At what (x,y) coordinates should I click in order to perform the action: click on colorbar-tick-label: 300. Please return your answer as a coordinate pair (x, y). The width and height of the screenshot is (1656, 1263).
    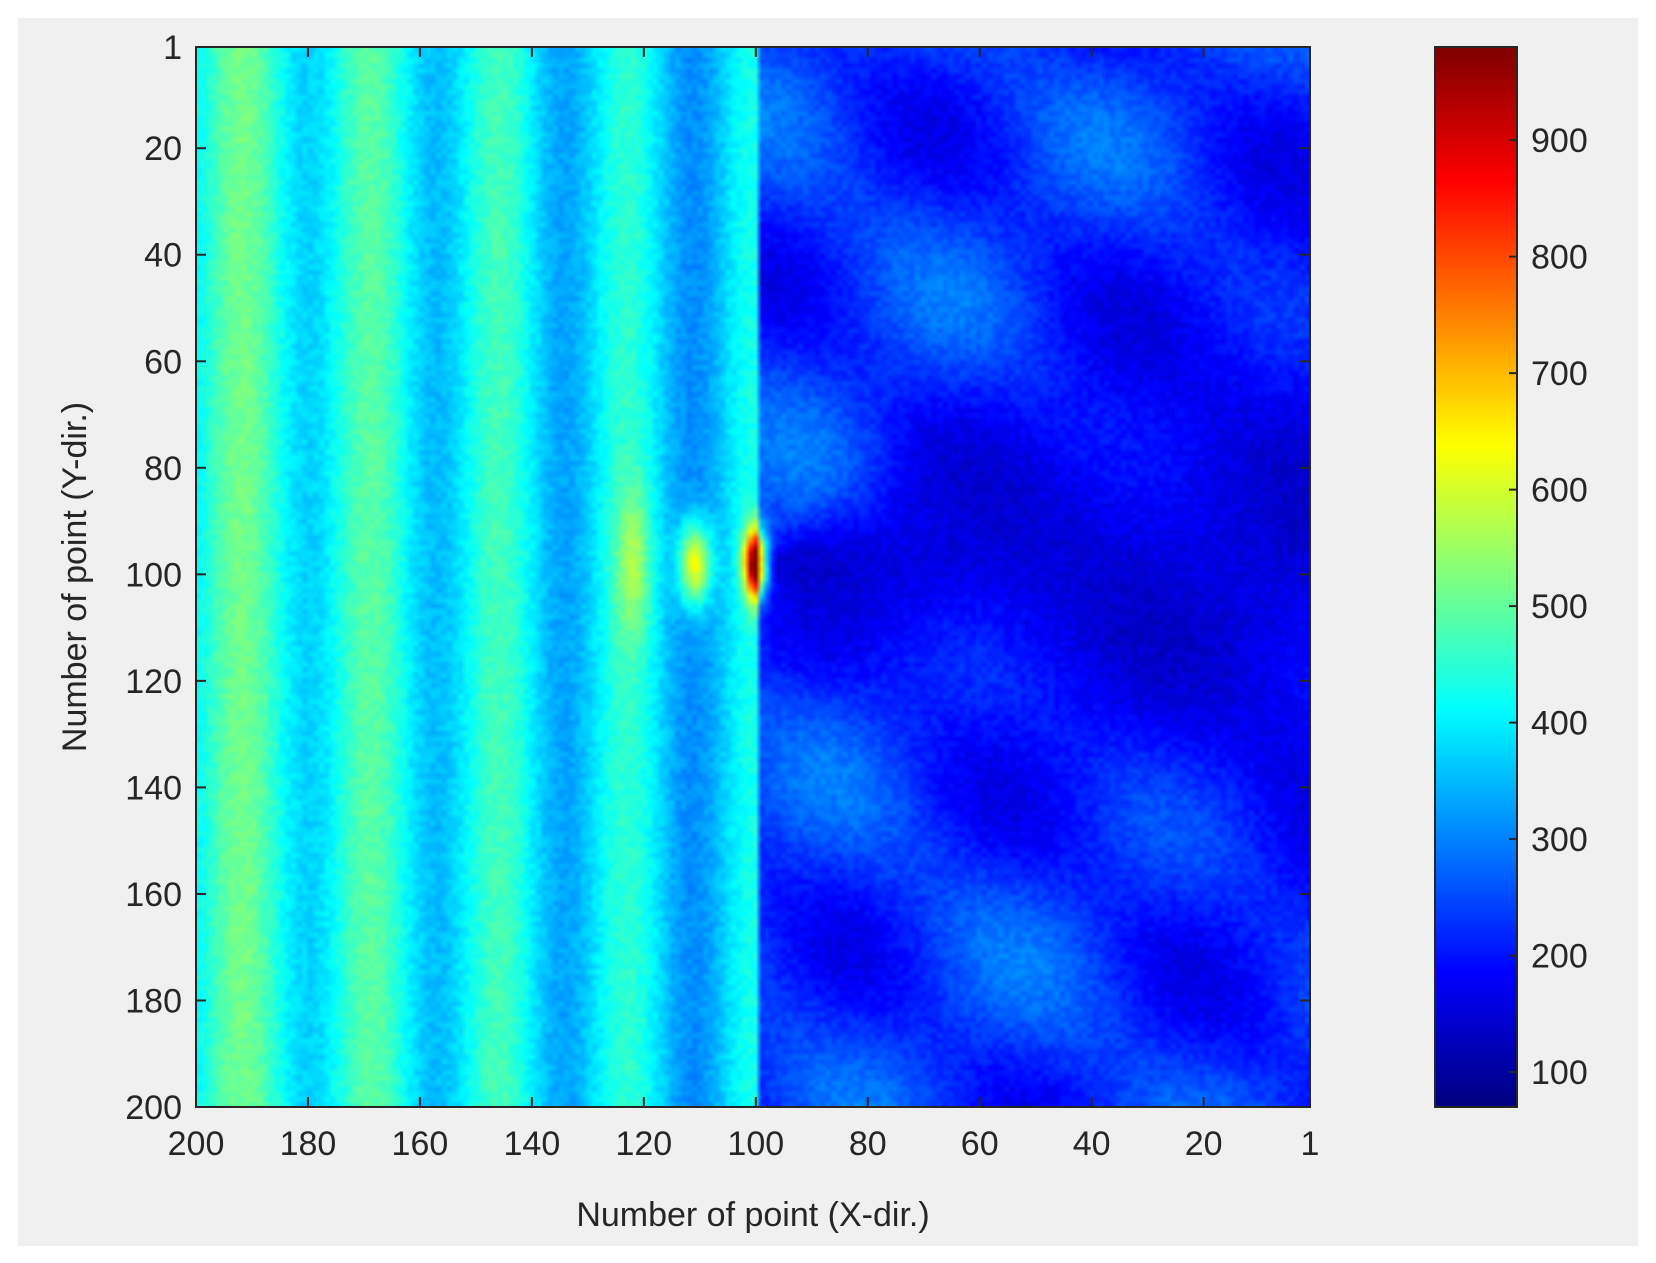
    Looking at the image, I should click on (1559, 840).